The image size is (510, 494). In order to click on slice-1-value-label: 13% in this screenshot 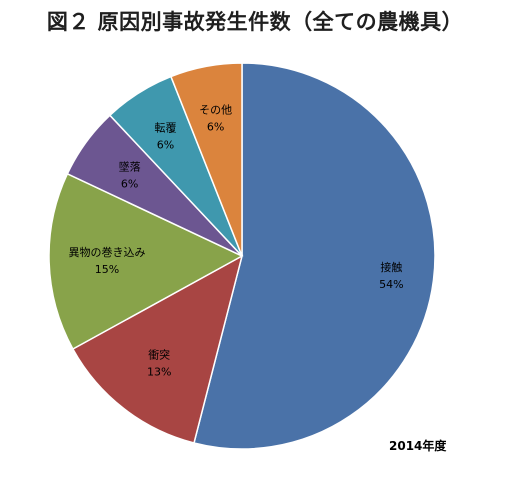, I will do `click(159, 372)`.